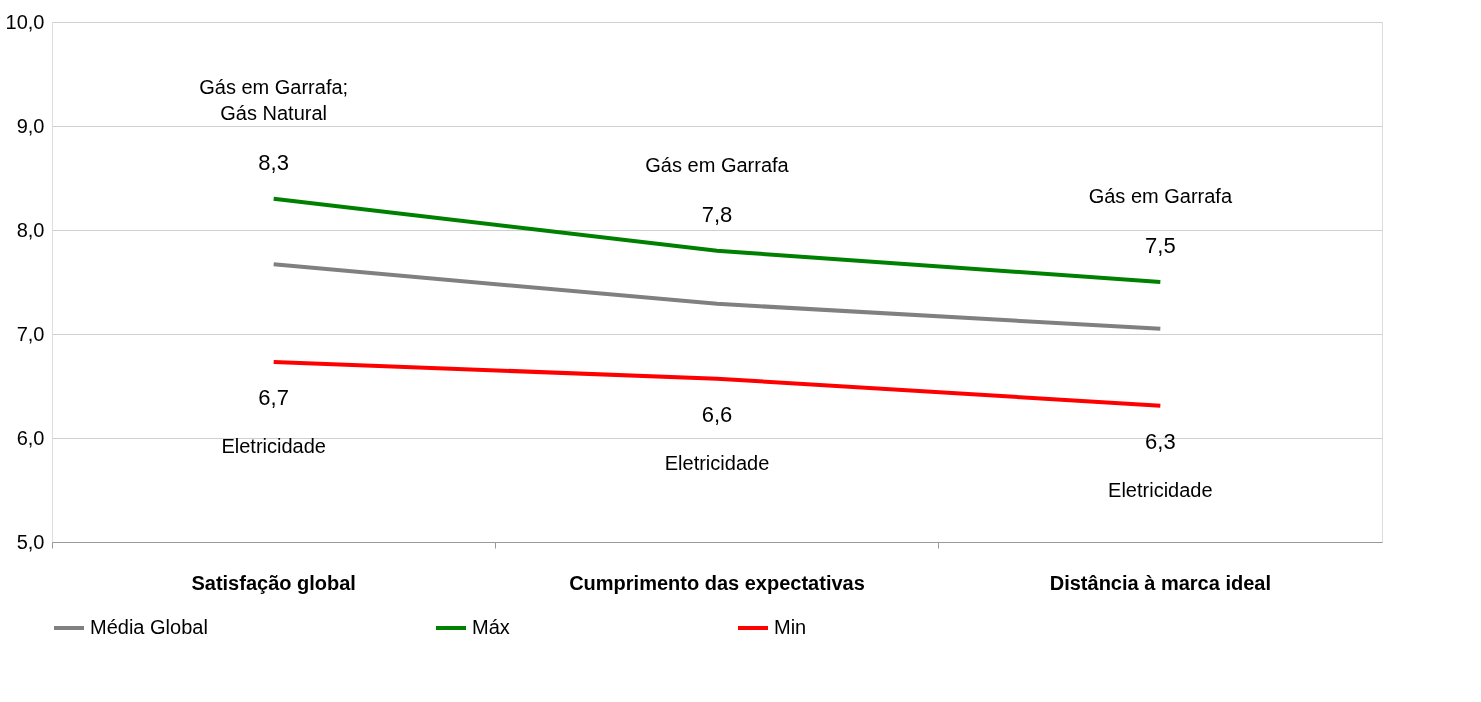  I want to click on x-tick-label: Distância à marca ideal, so click(1160, 582).